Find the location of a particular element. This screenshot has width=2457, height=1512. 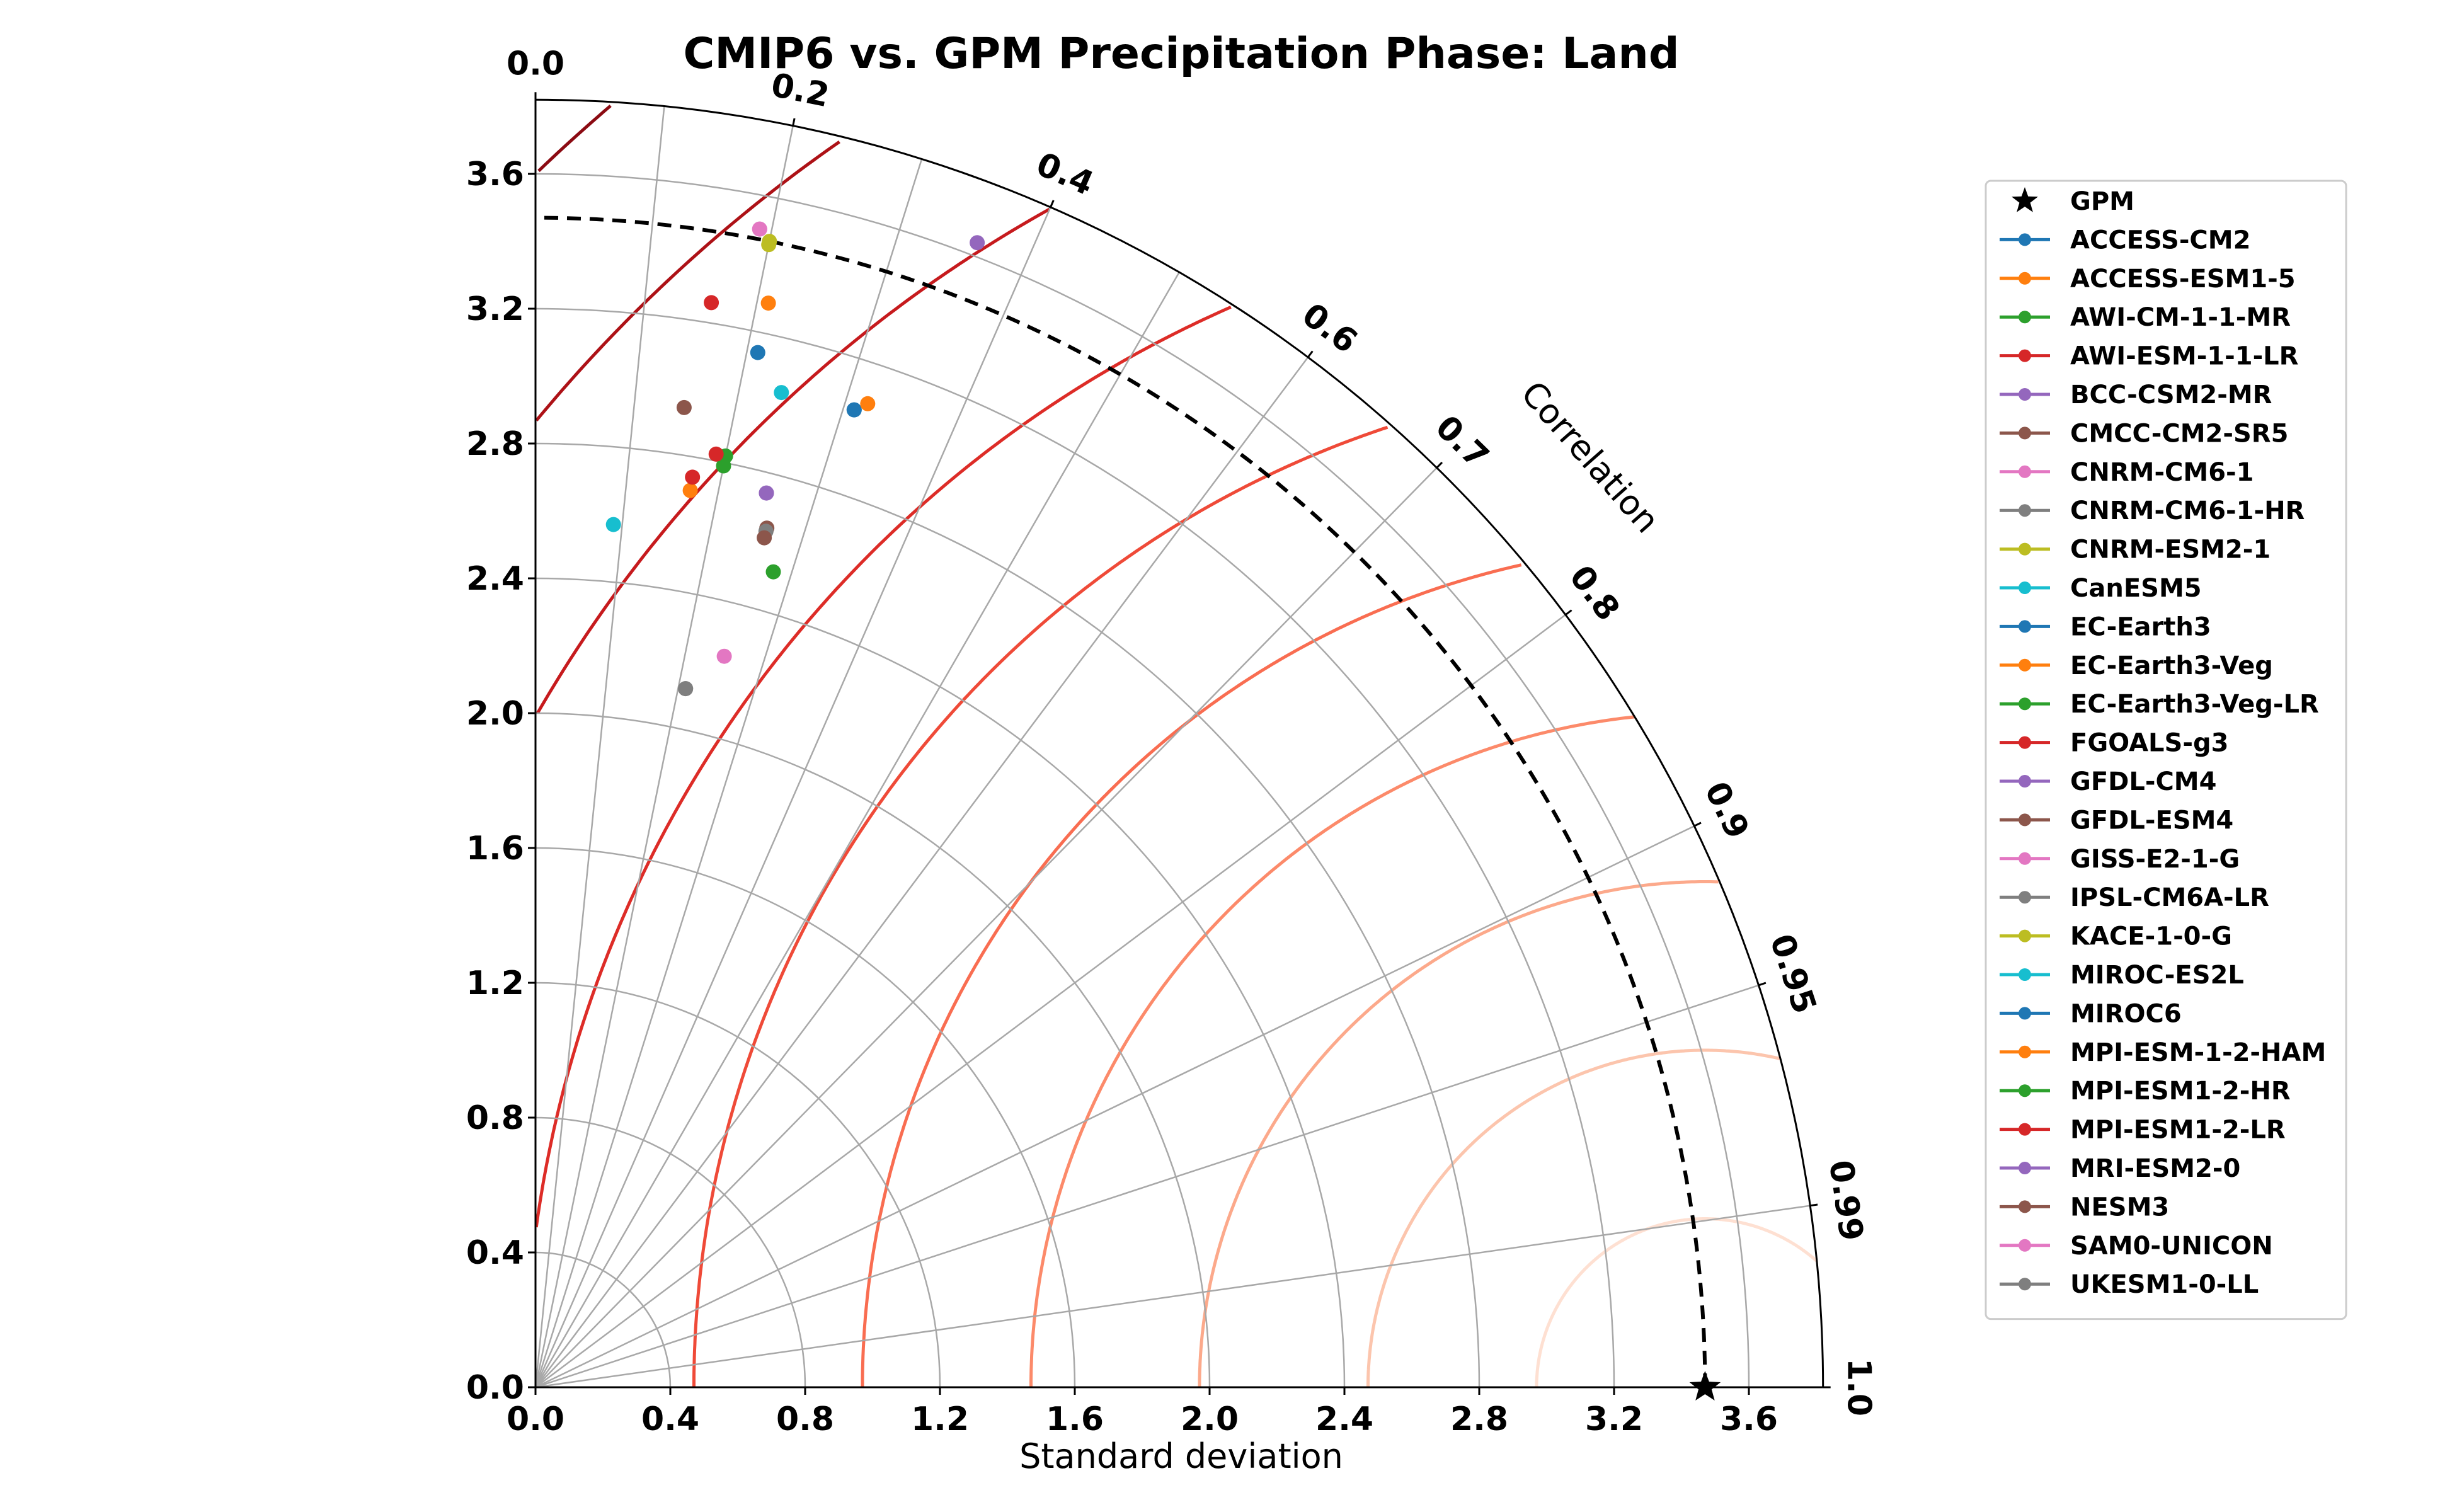

legend-label-GFDL-CM4: GFDL-CM4 is located at coordinates (2143, 781).